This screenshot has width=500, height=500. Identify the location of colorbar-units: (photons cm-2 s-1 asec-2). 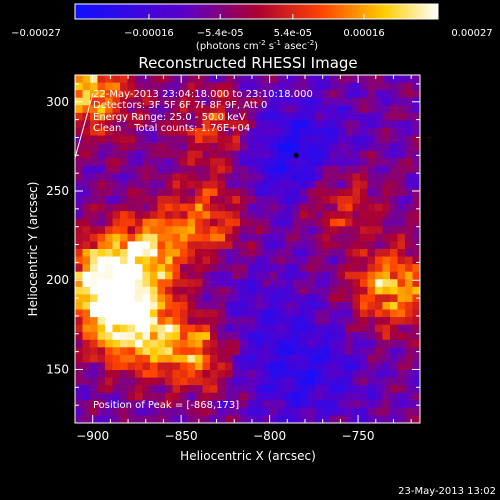
(257, 45).